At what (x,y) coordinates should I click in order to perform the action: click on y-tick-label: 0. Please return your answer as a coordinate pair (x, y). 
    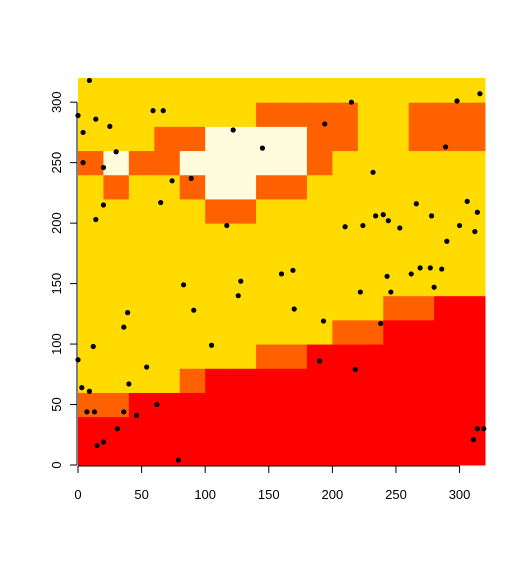
    Looking at the image, I should click on (56, 464).